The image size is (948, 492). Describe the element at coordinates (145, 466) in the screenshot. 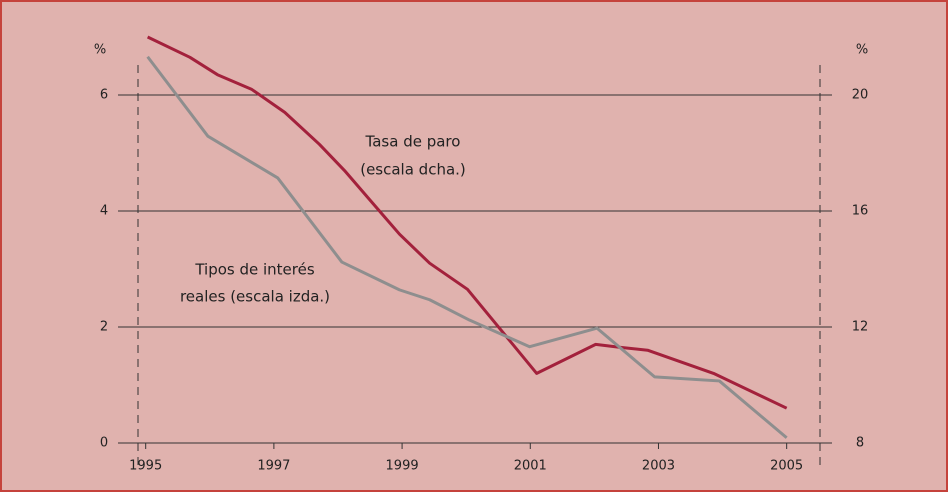

I see `x-tick-label: 1995` at that location.